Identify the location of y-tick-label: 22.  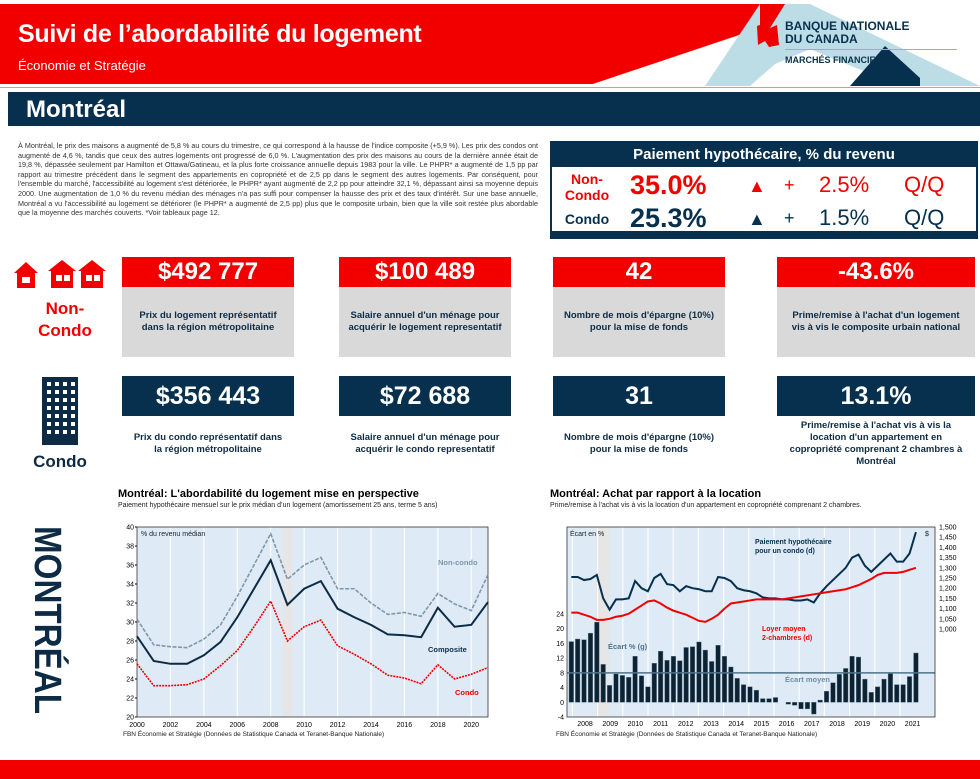
(130, 699).